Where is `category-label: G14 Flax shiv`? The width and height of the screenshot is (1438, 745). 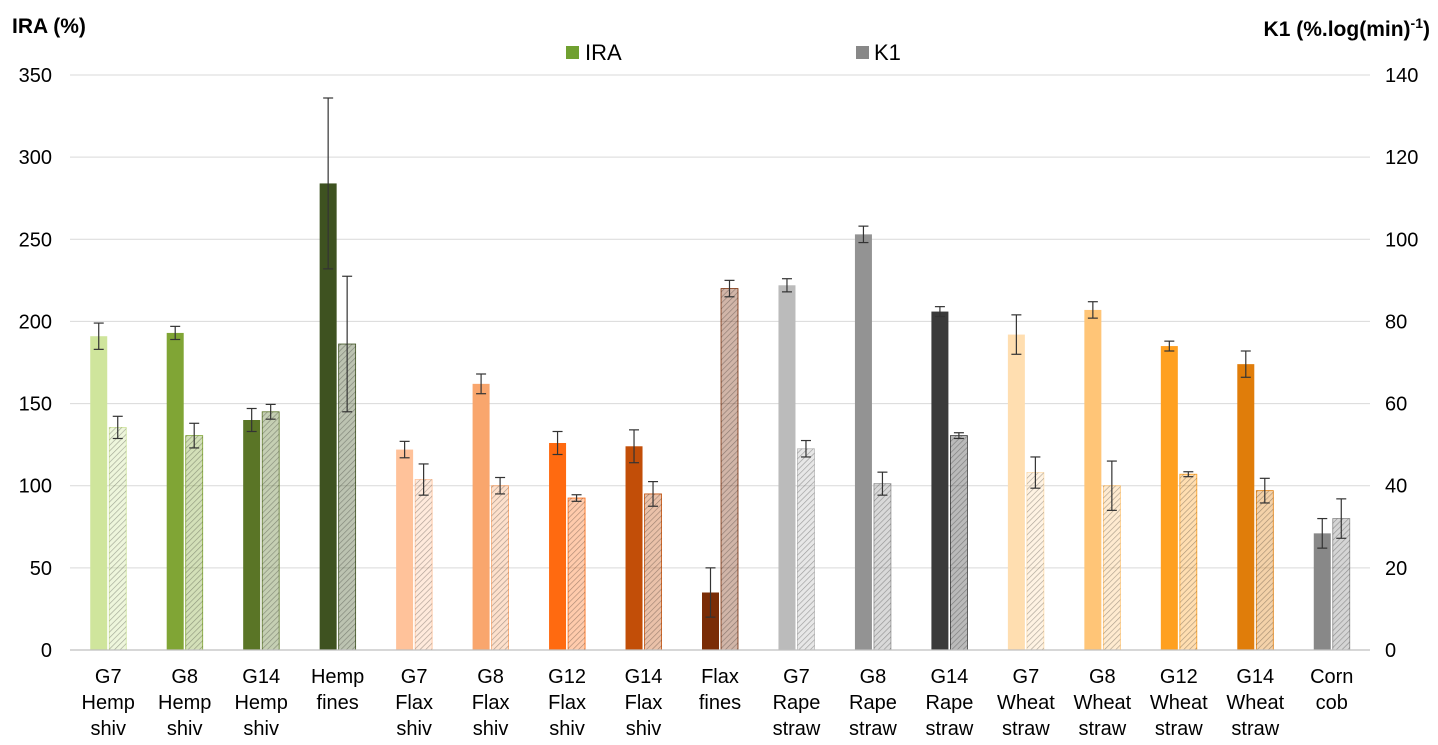
category-label: G14 Flax shiv is located at coordinates (644, 703).